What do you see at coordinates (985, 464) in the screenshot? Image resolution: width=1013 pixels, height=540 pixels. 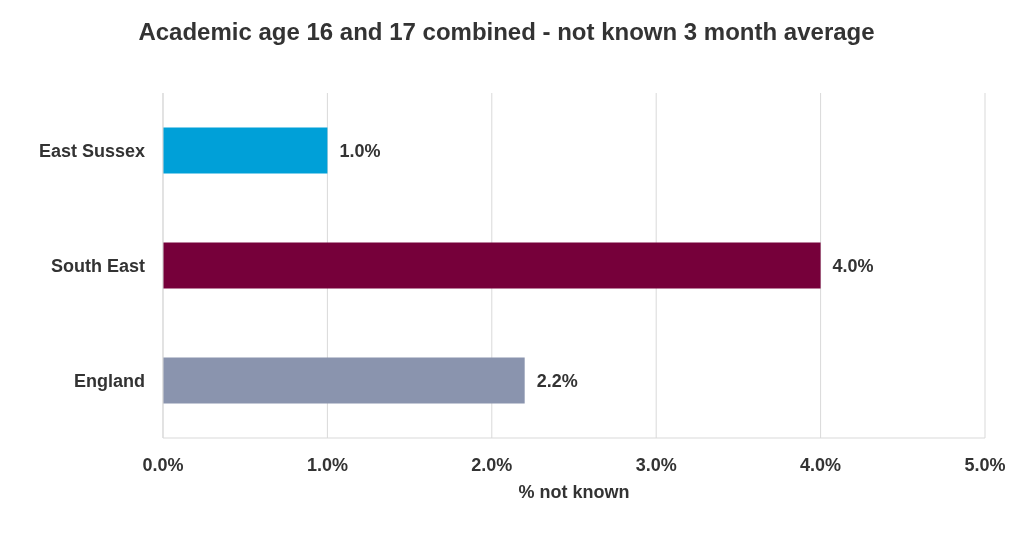 I see `x-tick-label: 5.0%` at bounding box center [985, 464].